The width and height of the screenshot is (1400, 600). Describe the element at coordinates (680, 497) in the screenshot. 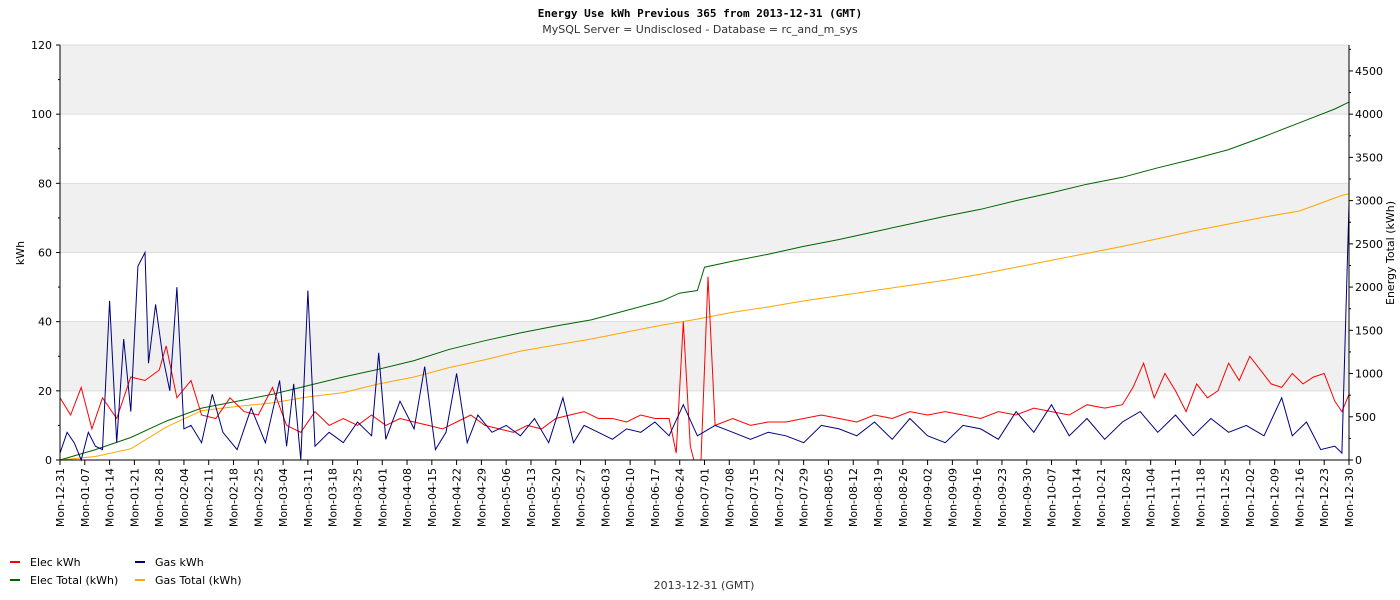

I see `x-tick-label: Mon-06-24` at that location.